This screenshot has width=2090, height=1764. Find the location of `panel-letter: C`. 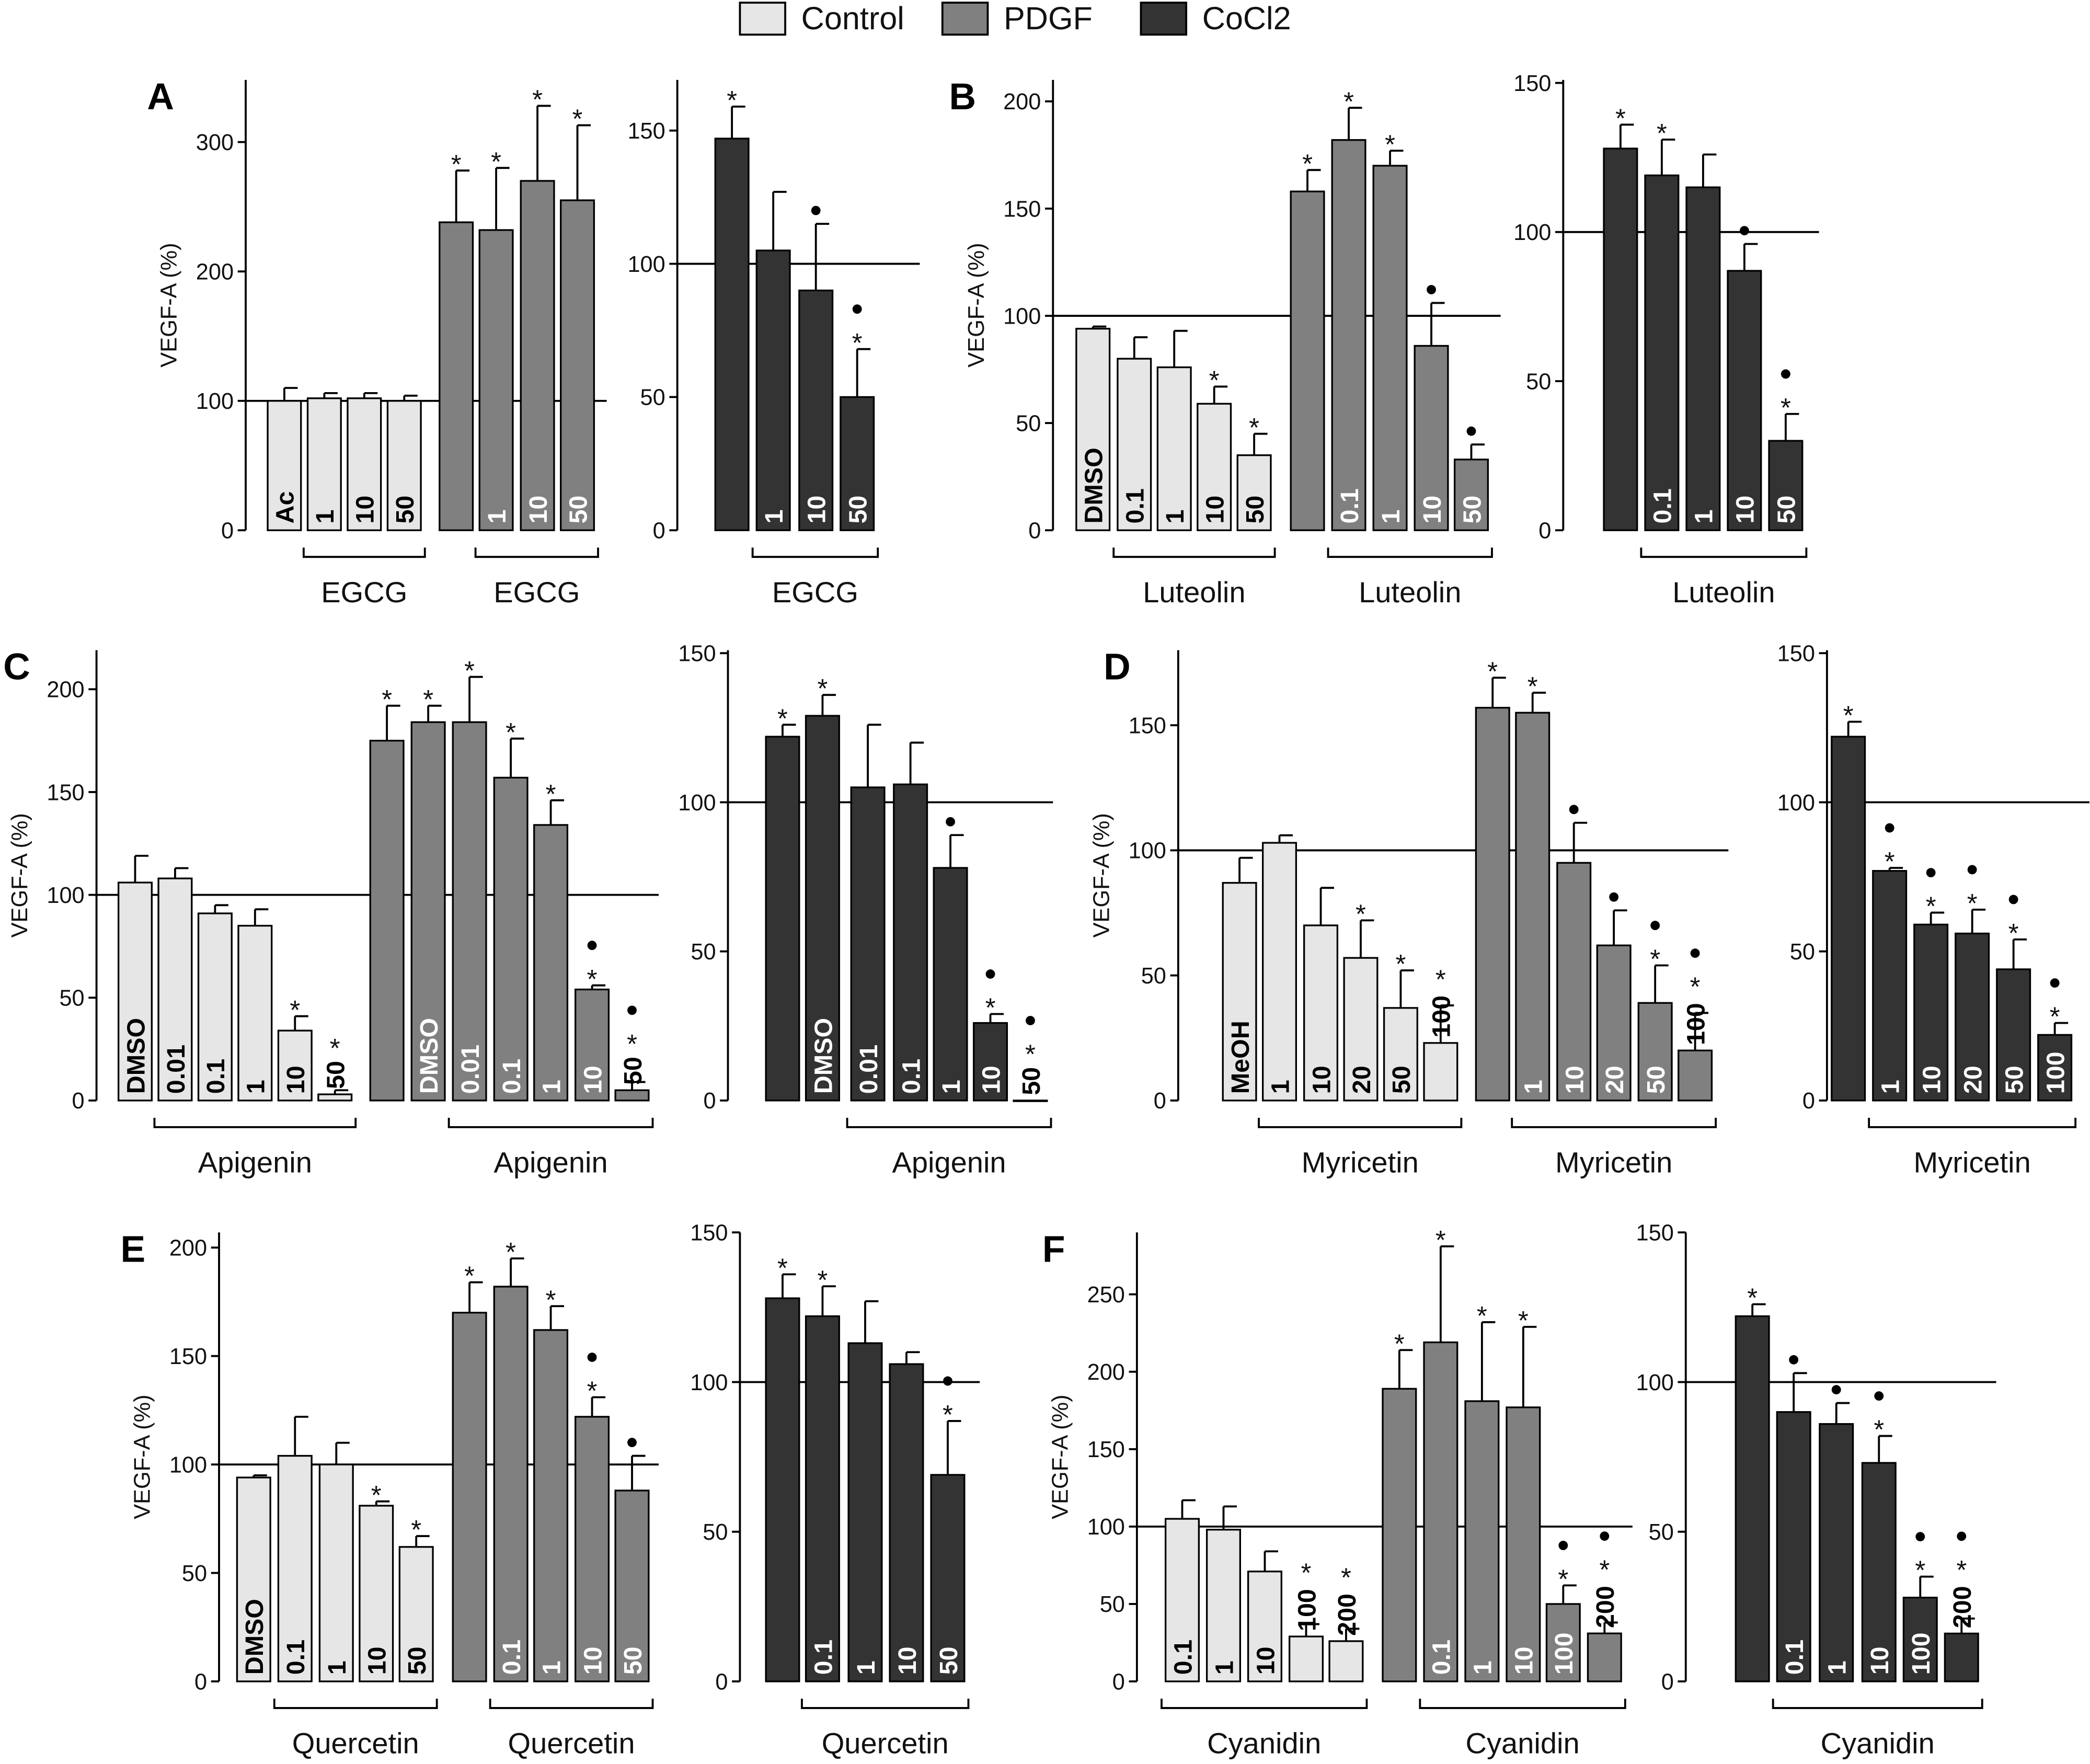

panel-letter: C is located at coordinates (16, 667).